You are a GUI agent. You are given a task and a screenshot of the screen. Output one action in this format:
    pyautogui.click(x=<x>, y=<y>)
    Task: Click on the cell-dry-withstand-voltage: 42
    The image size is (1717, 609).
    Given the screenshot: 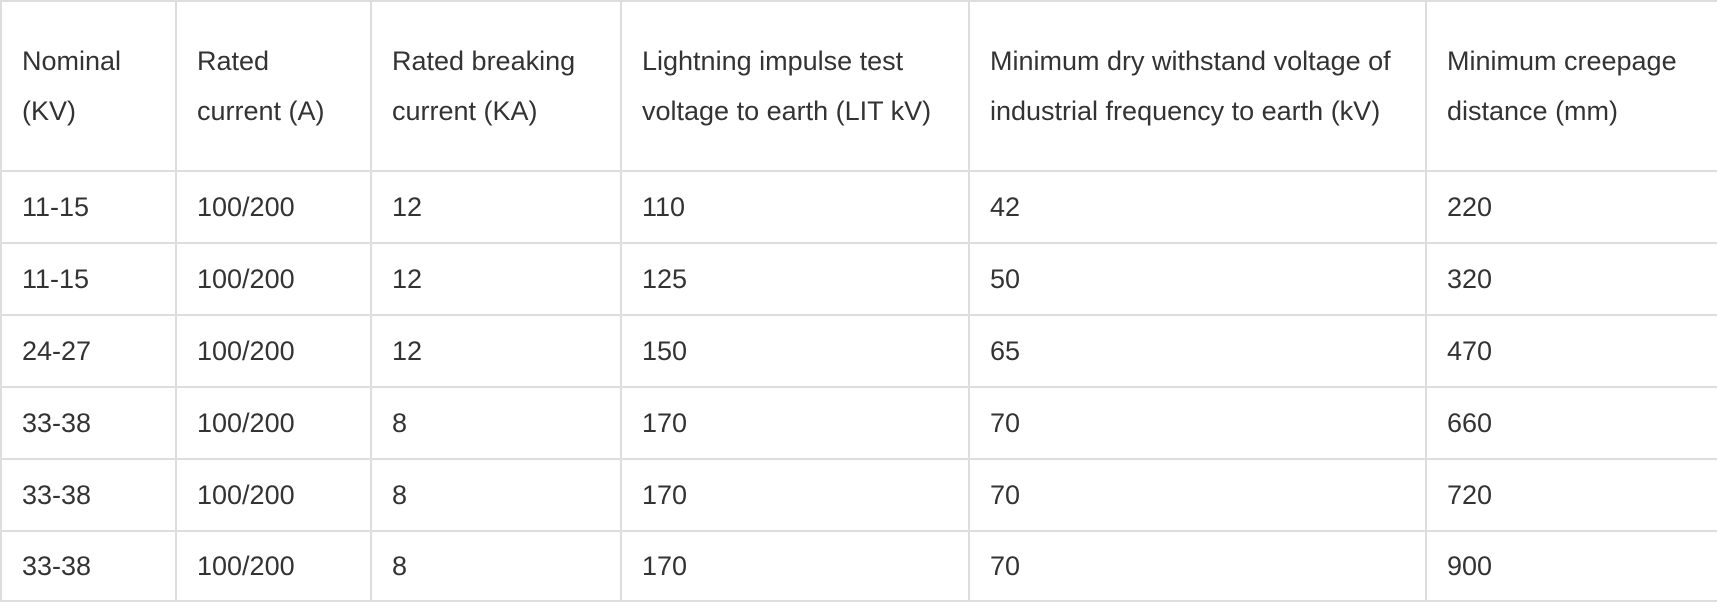 What is the action you would take?
    pyautogui.click(x=1197, y=207)
    